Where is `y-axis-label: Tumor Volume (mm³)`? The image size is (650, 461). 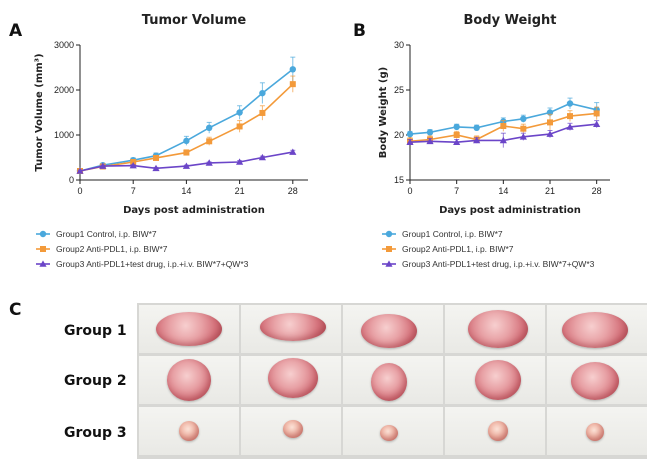 y-axis-label: Tumor Volume (mm³) is located at coordinates (39, 112).